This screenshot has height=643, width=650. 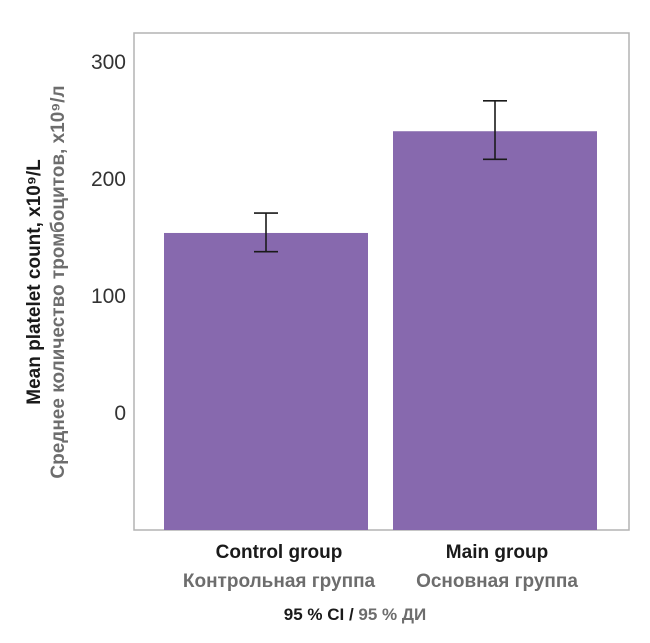 I want to click on y-tick-label-100: 100, so click(x=108, y=296).